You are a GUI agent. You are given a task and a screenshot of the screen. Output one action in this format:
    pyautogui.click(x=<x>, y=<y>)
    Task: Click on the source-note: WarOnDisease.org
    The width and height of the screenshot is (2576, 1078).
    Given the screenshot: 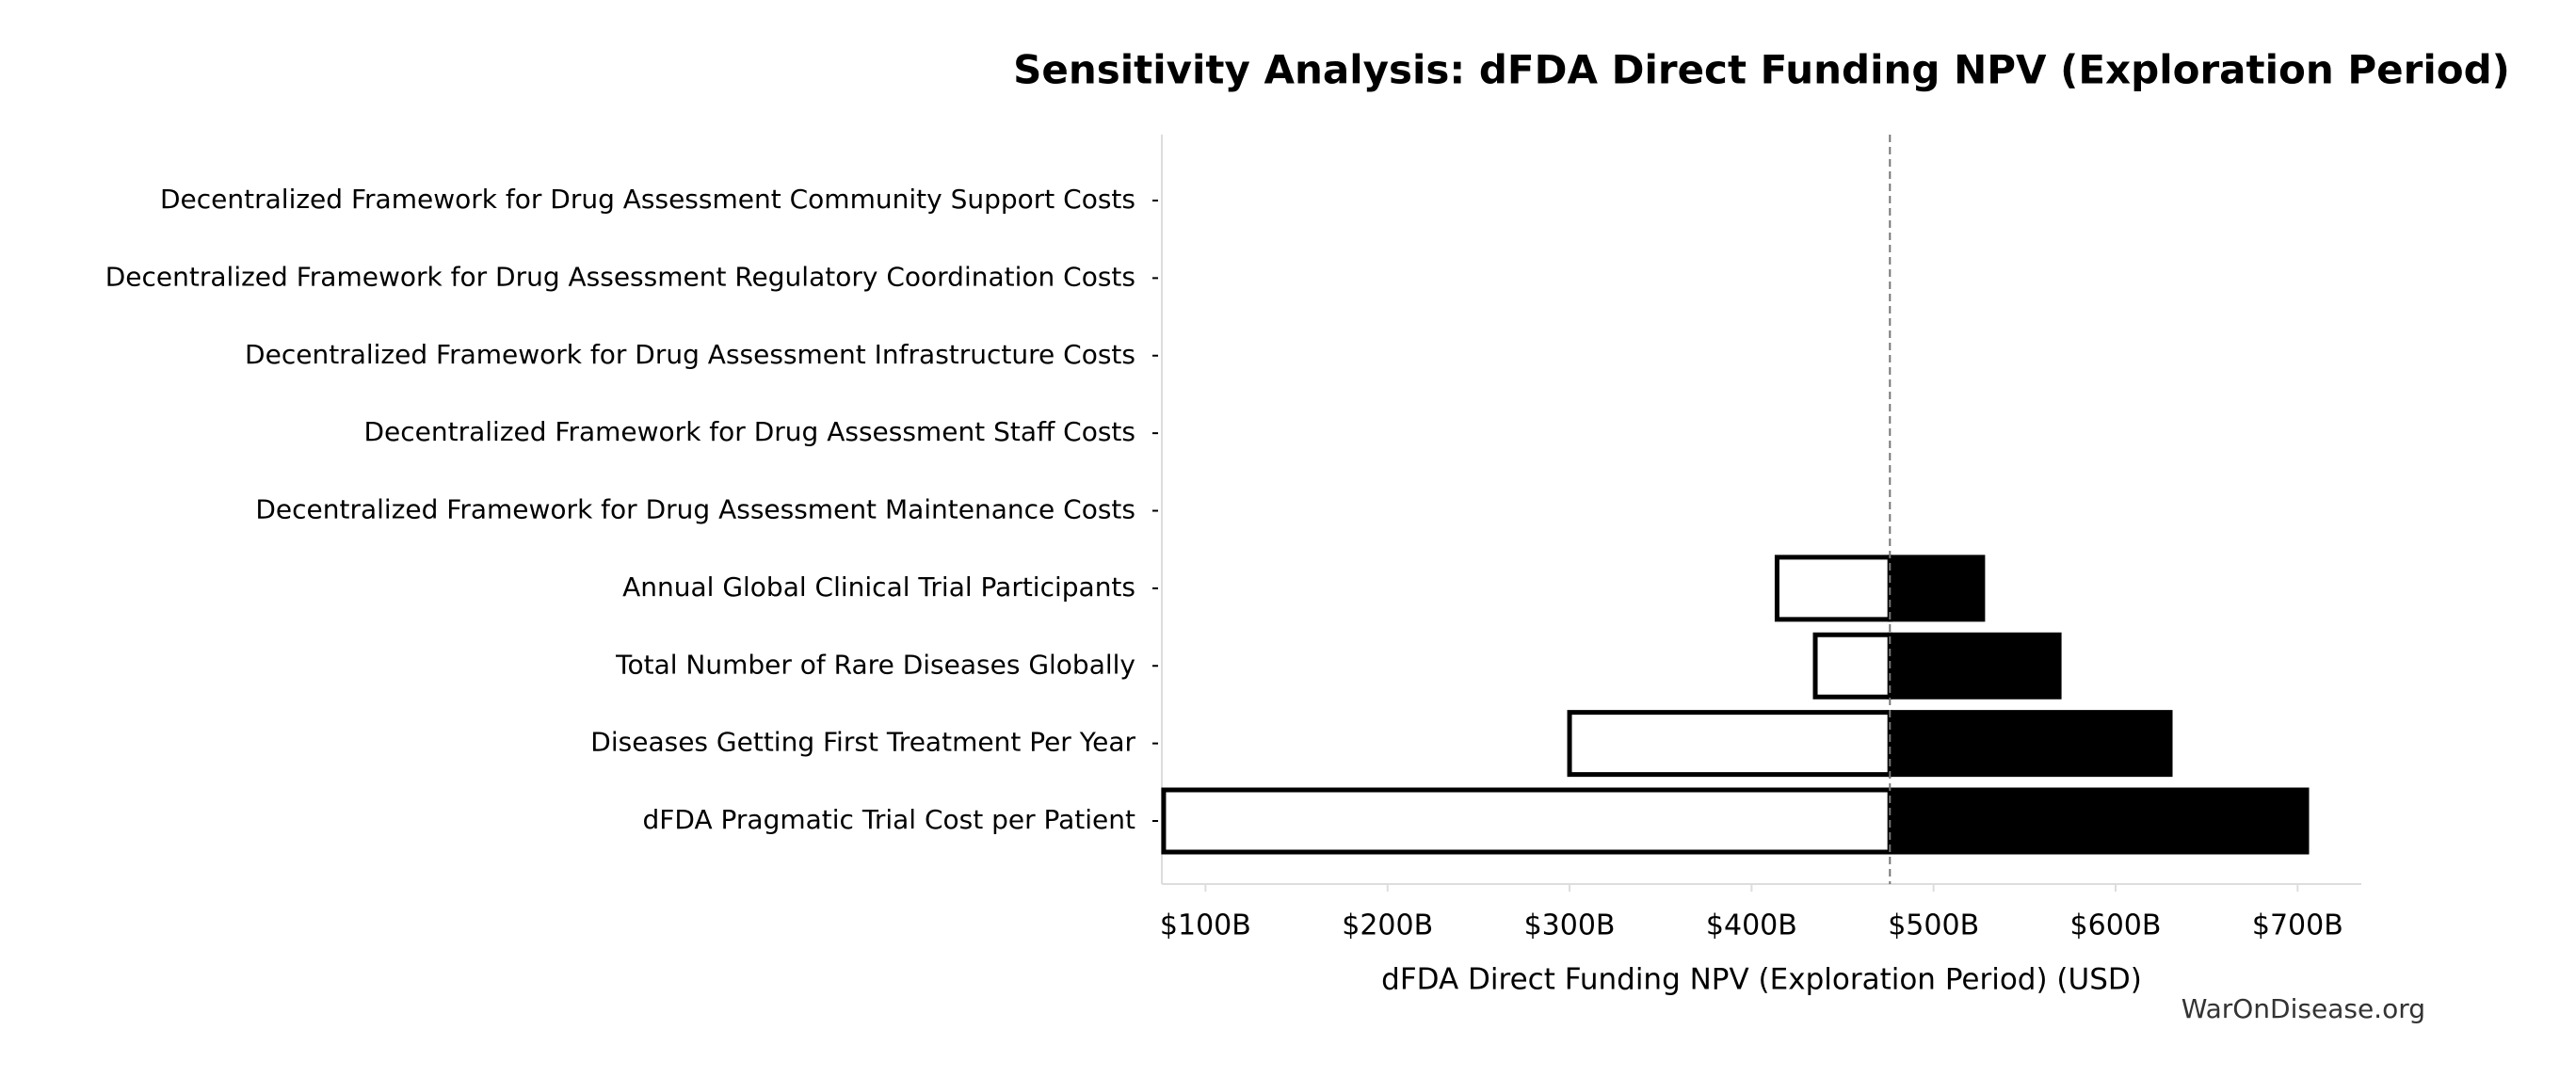 What is the action you would take?
    pyautogui.click(x=2303, y=1008)
    